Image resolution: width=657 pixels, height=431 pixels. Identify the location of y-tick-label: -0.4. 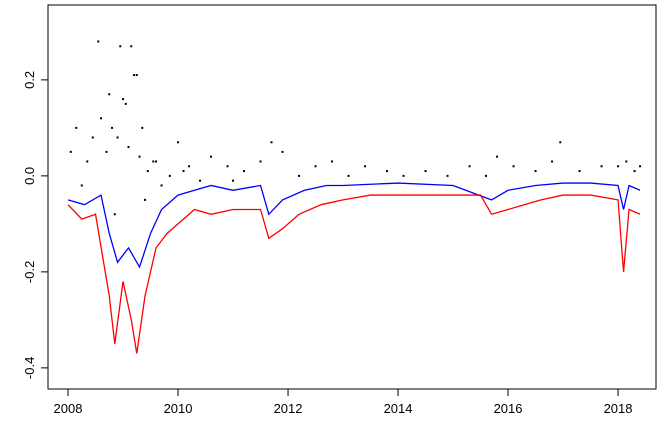
(29, 368).